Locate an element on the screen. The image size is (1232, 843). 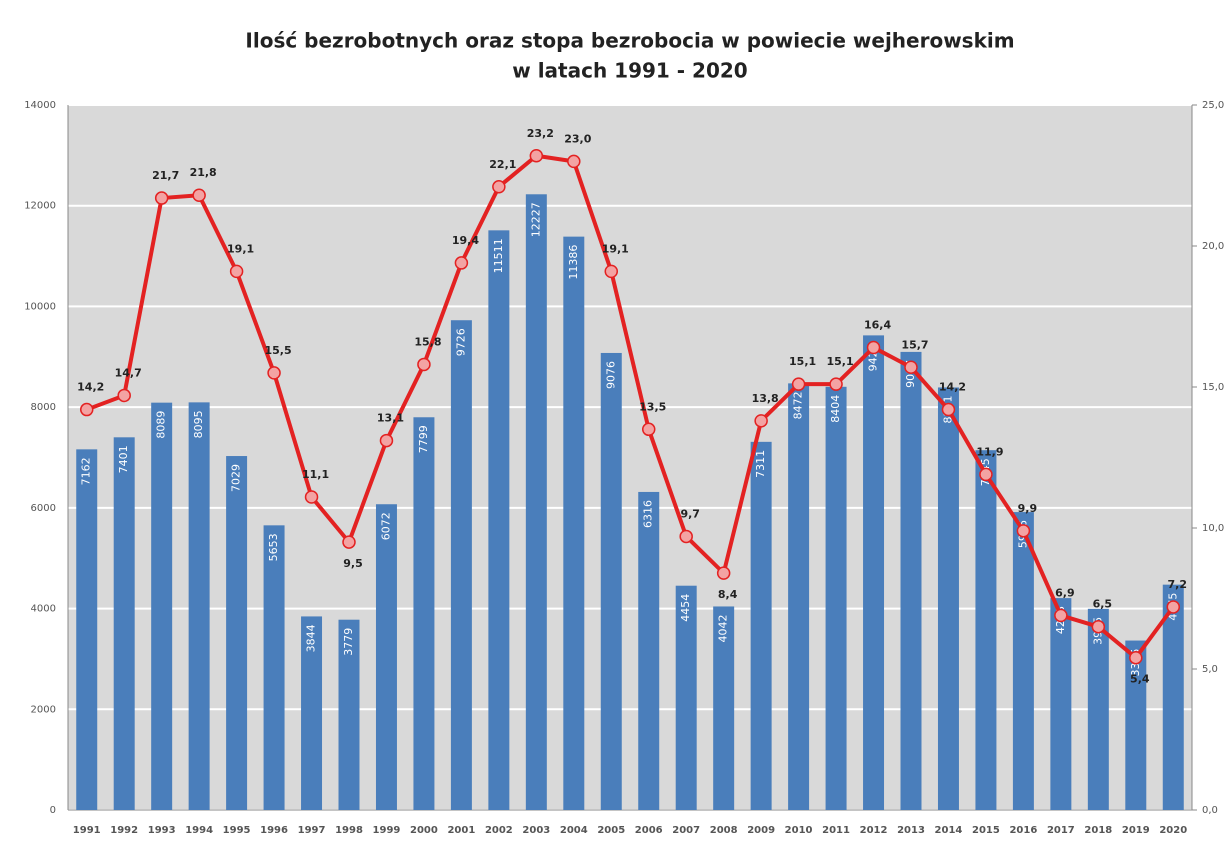
y-tick-label: 8000 is located at coordinates (43, 407).